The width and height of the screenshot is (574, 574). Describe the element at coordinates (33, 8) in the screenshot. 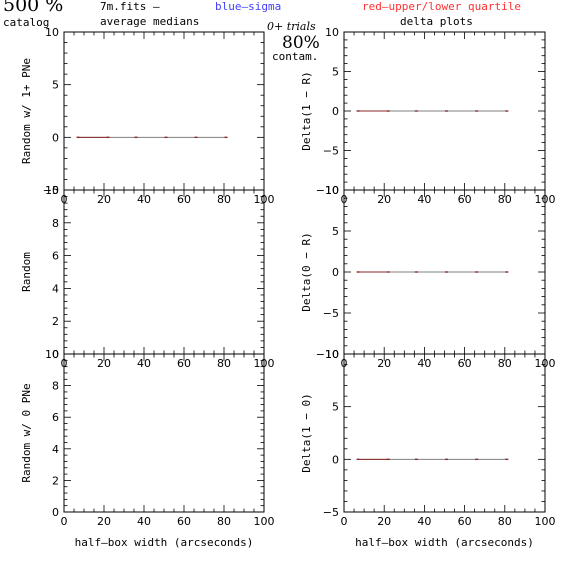

I see `count-label: 500 %` at that location.